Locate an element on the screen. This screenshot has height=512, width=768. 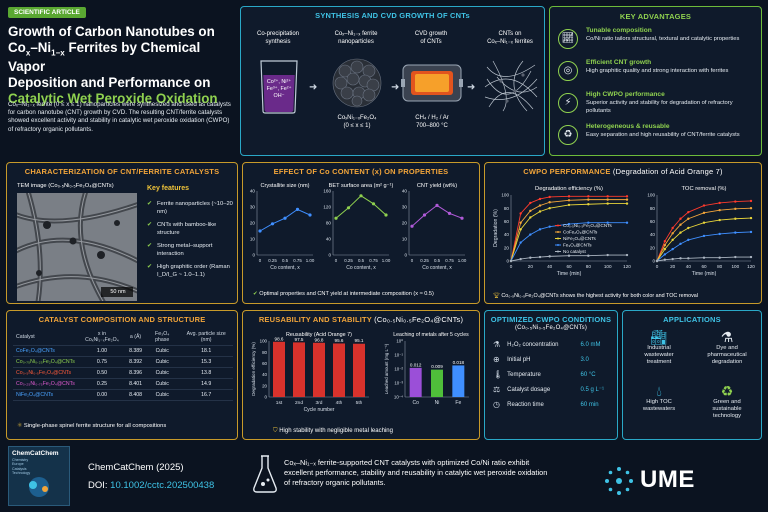
check-icon: ✔ is located at coordinates (149, 225).